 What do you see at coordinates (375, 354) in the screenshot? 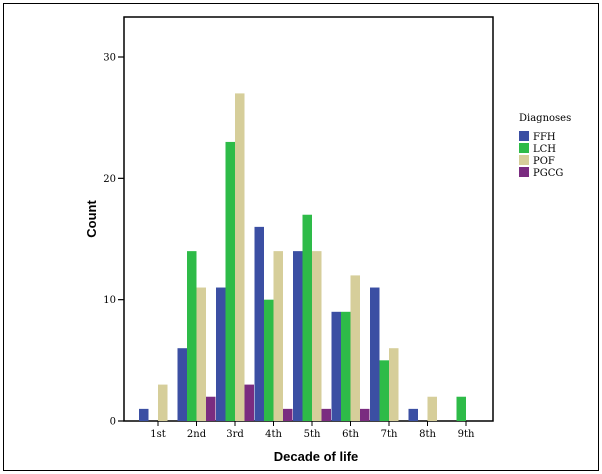
I see `bar-ffh-7th` at bounding box center [375, 354].